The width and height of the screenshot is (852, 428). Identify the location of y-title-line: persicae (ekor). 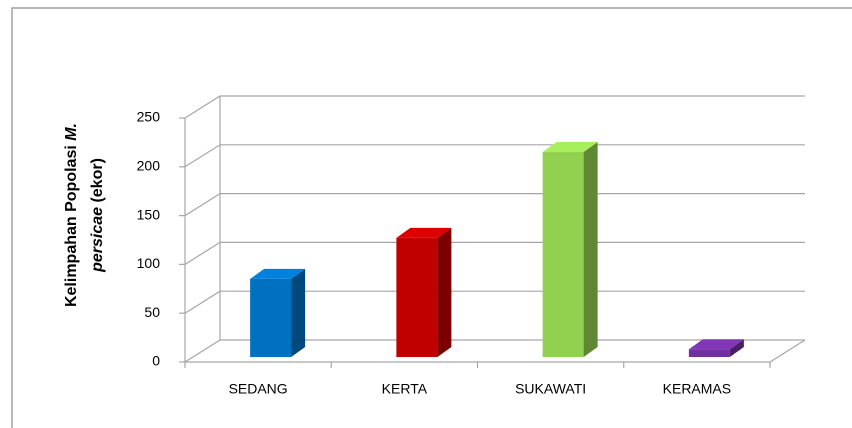
(97, 215).